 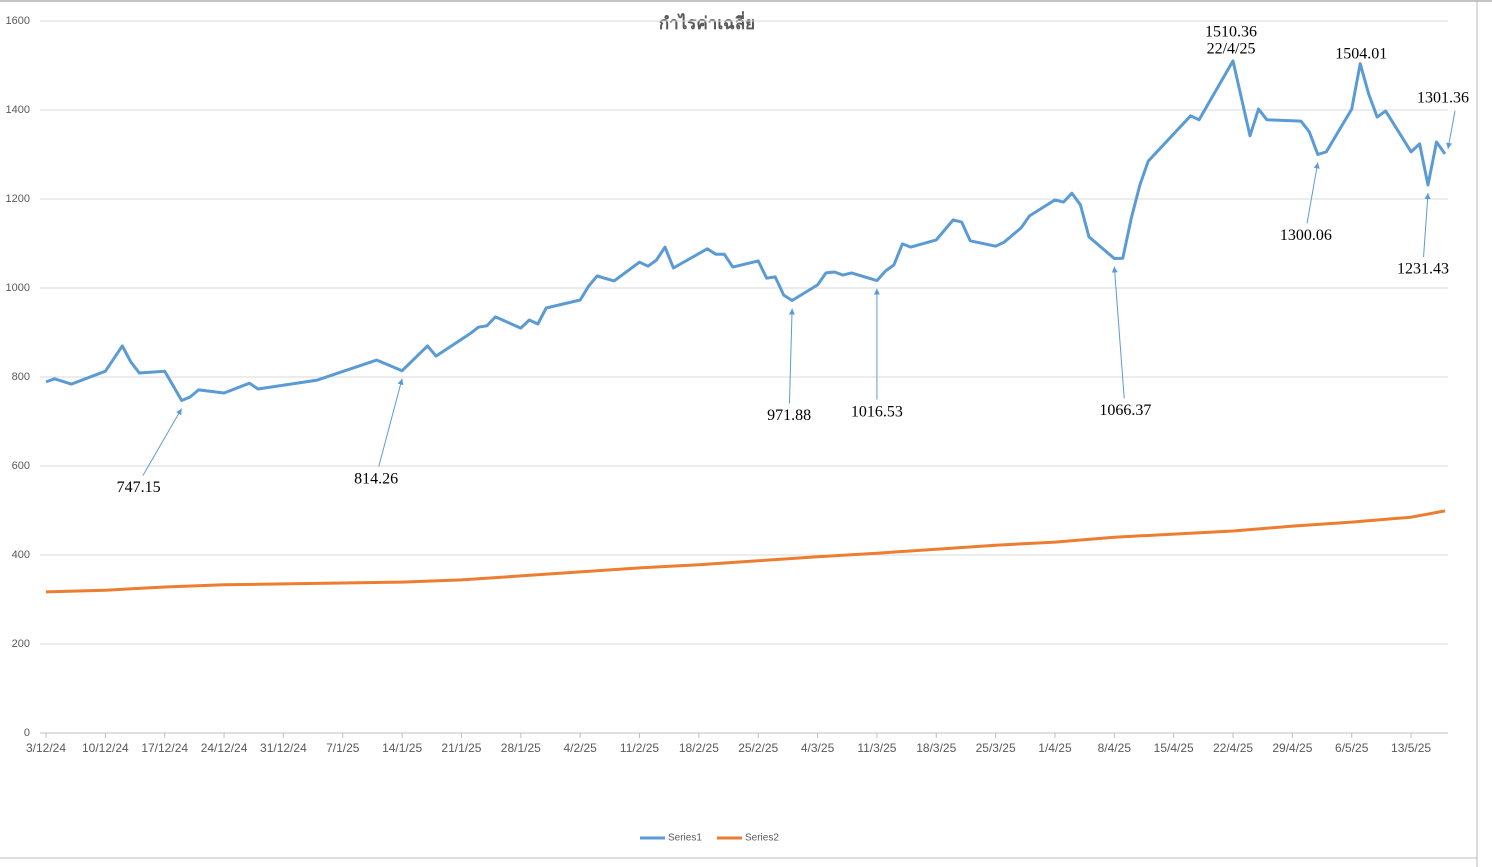 I want to click on x-tick-label: 25/3/25, so click(x=996, y=748).